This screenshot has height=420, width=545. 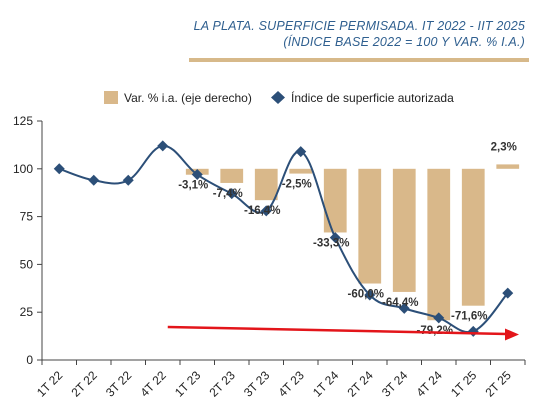 I want to click on x-tick-label: 1T 22, so click(x=50, y=384).